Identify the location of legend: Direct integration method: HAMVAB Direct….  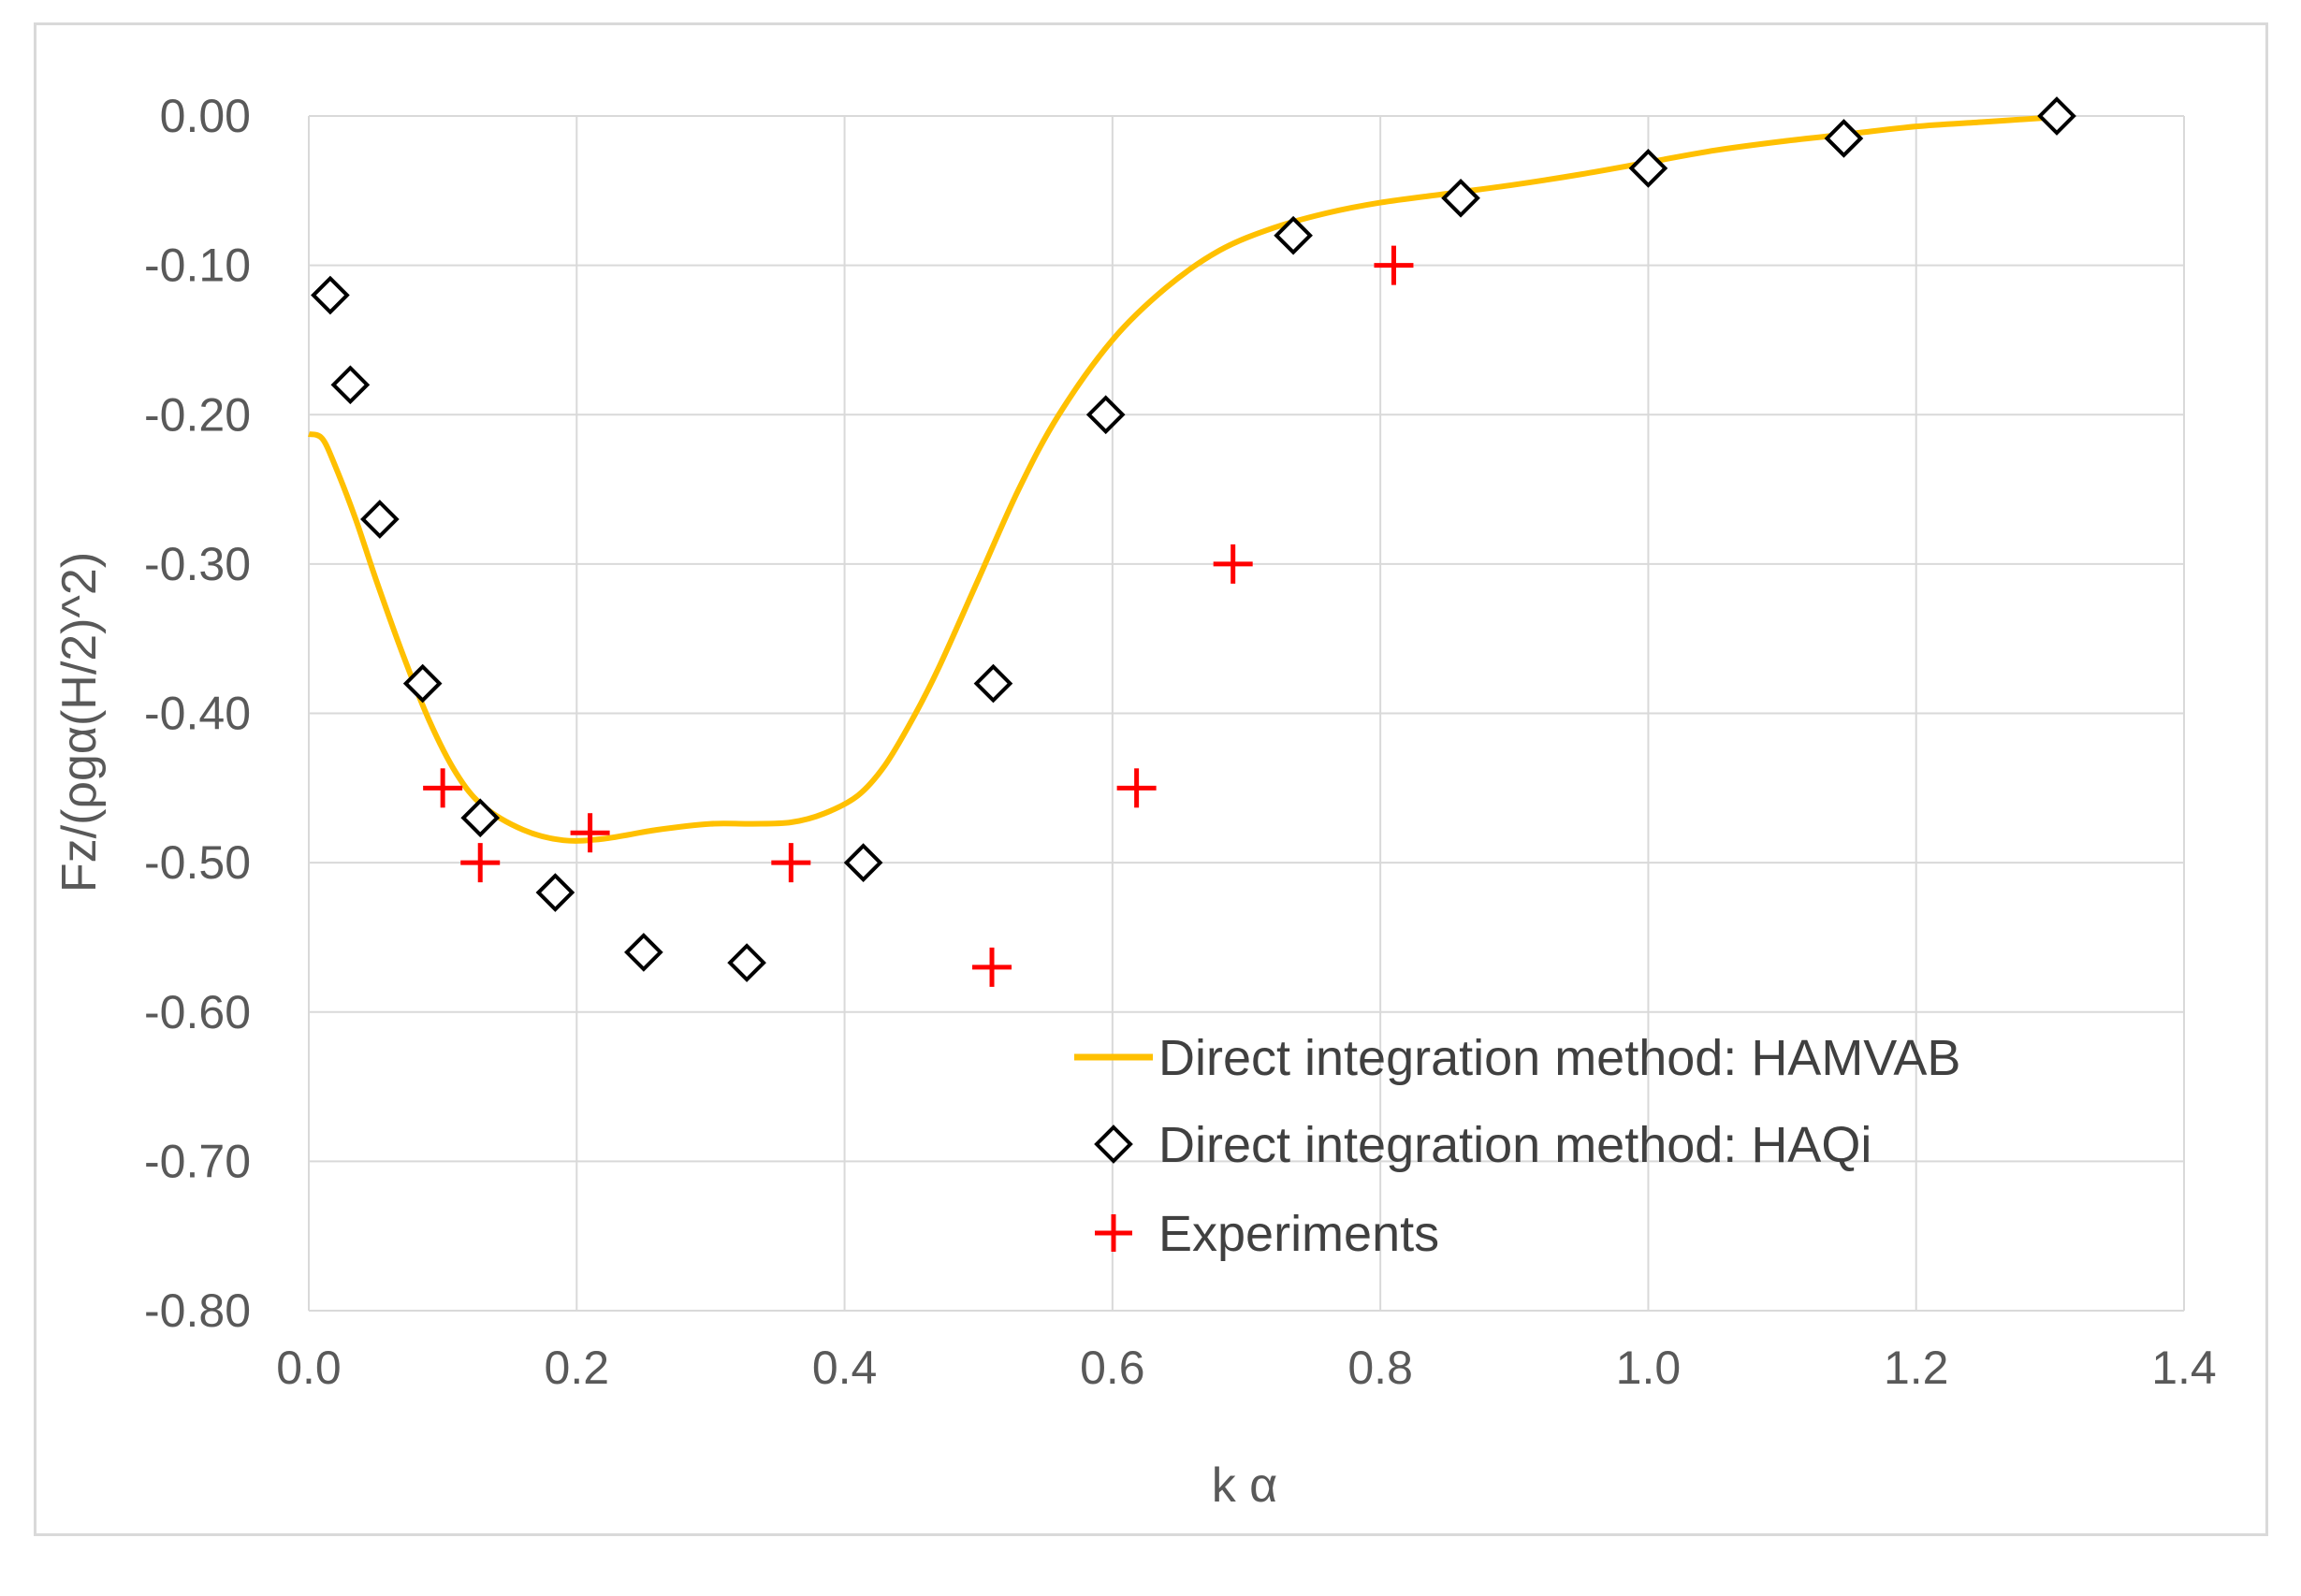
(1517, 1146).